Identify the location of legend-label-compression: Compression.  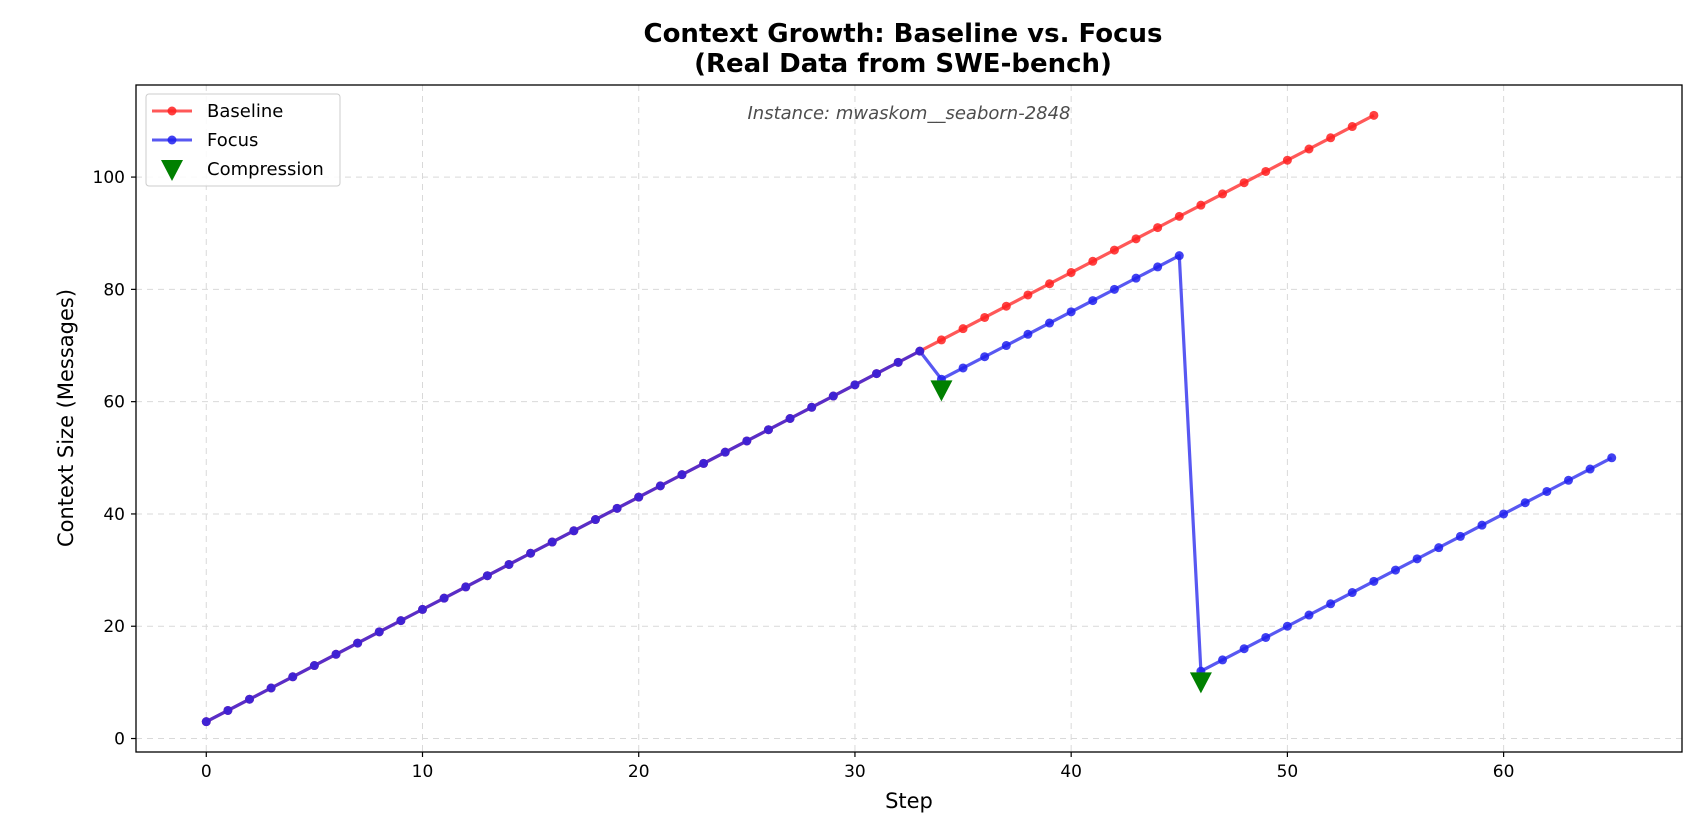
(265, 169).